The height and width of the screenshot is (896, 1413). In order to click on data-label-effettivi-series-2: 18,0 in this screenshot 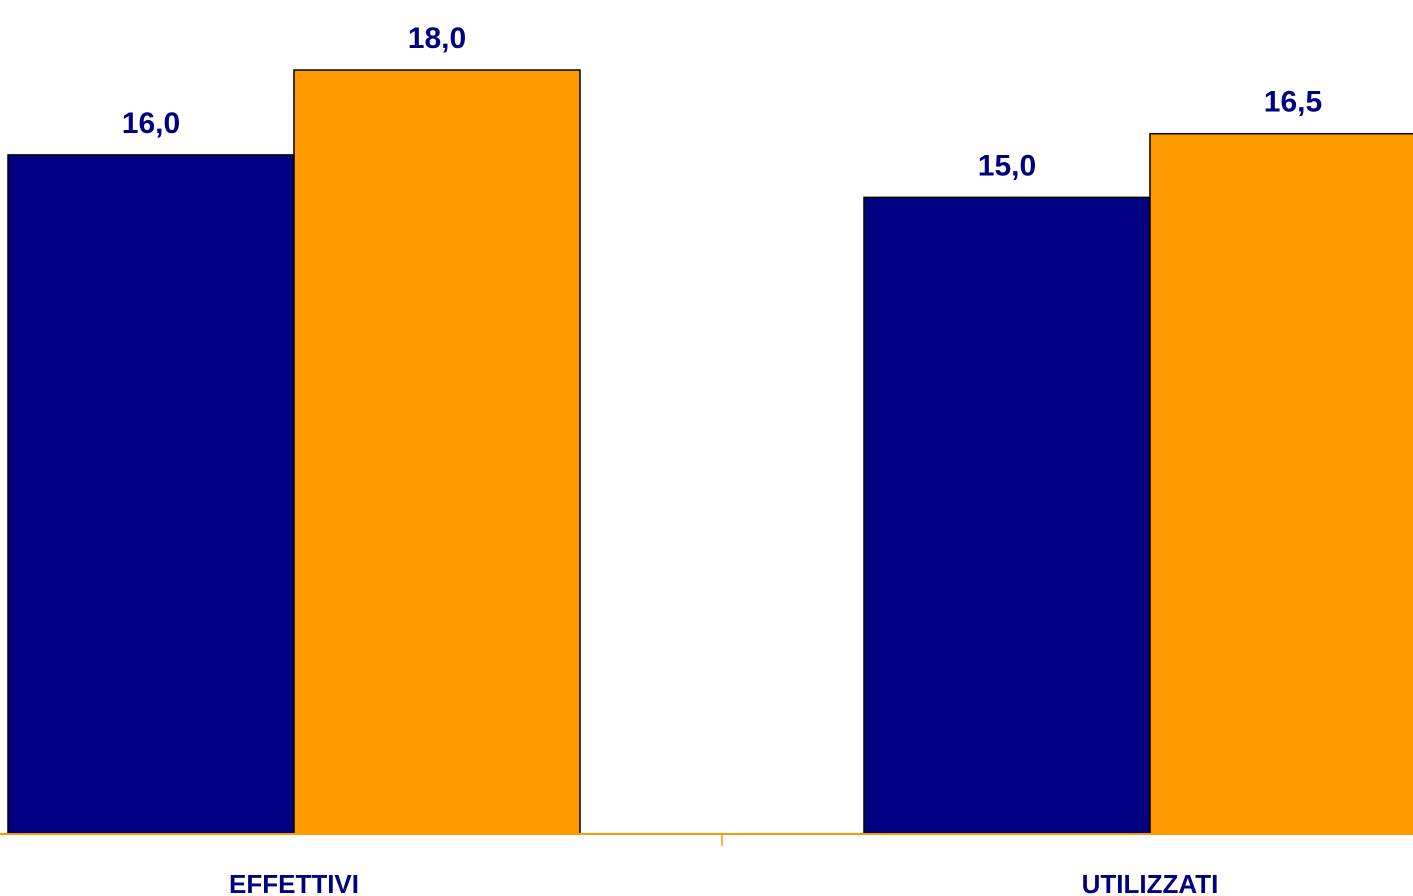, I will do `click(437, 38)`.